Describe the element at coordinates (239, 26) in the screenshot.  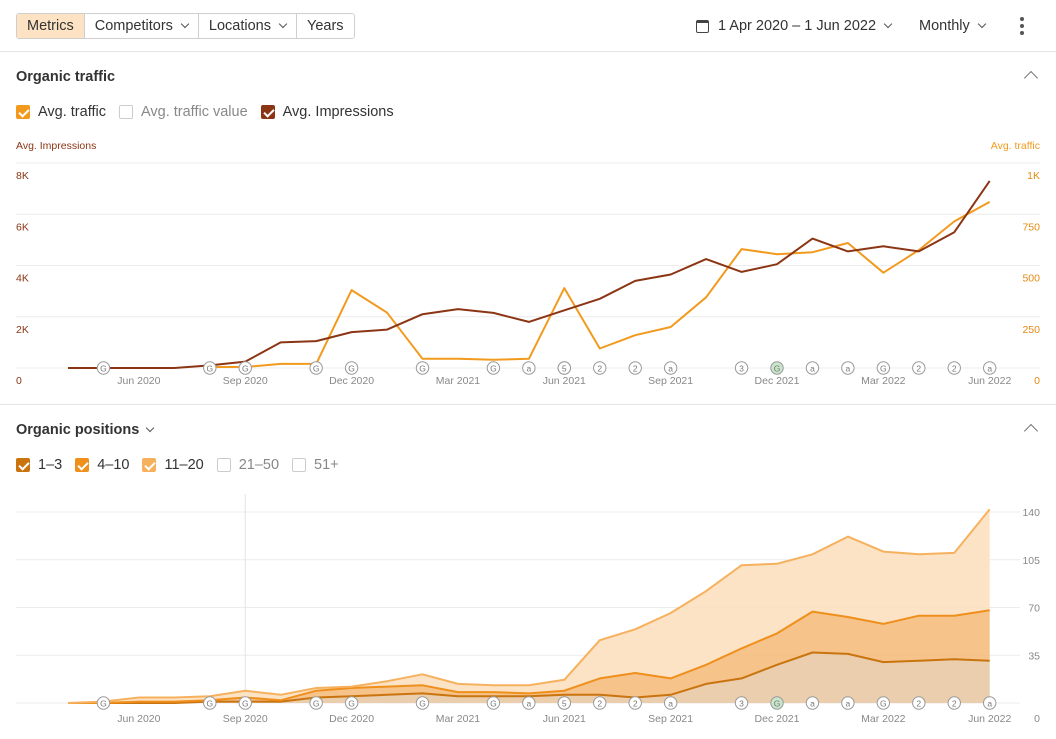
I see `tab-locations-label: Locations` at that location.